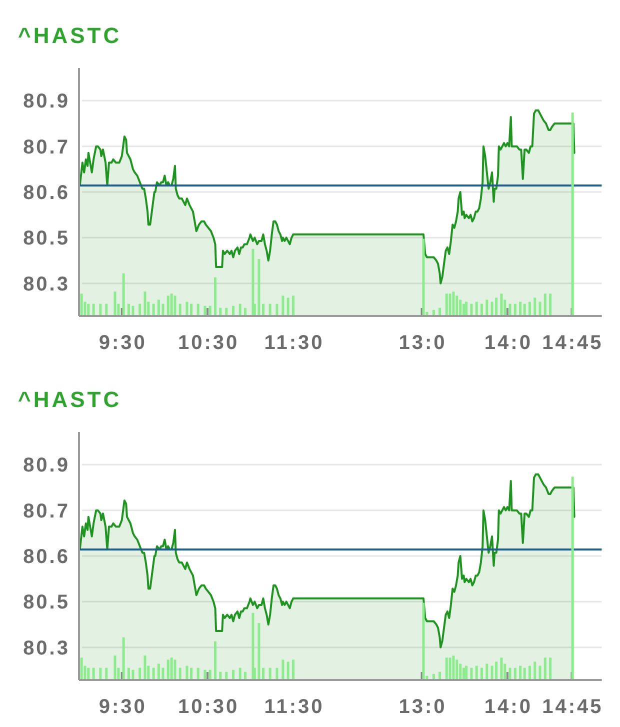 The image size is (620, 727). Describe the element at coordinates (46, 239) in the screenshot. I see `y-tick-label: 80.5` at that location.